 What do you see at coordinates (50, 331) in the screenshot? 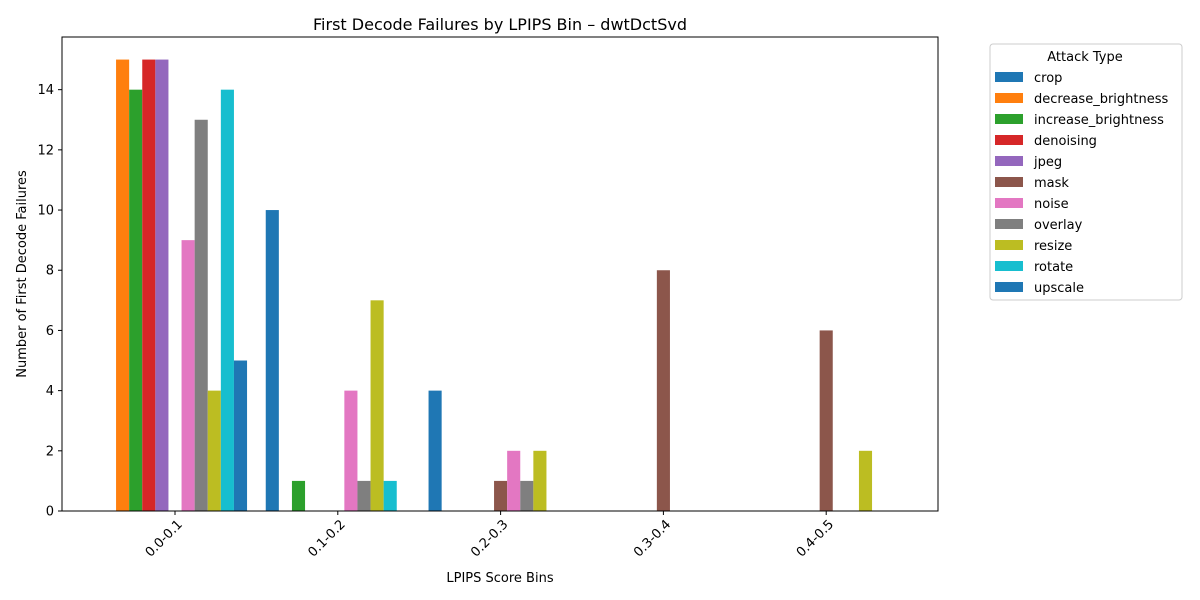
I see `y-tick-label: 6` at bounding box center [50, 331].